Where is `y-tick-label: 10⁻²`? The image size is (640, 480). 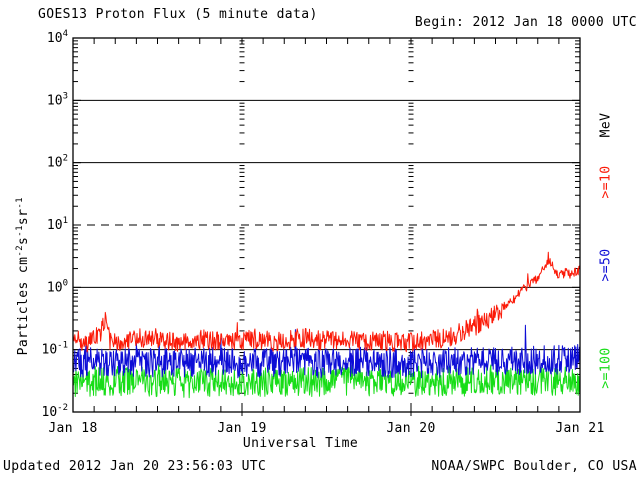
y-tick-label: 10⁻² is located at coordinates (55, 411).